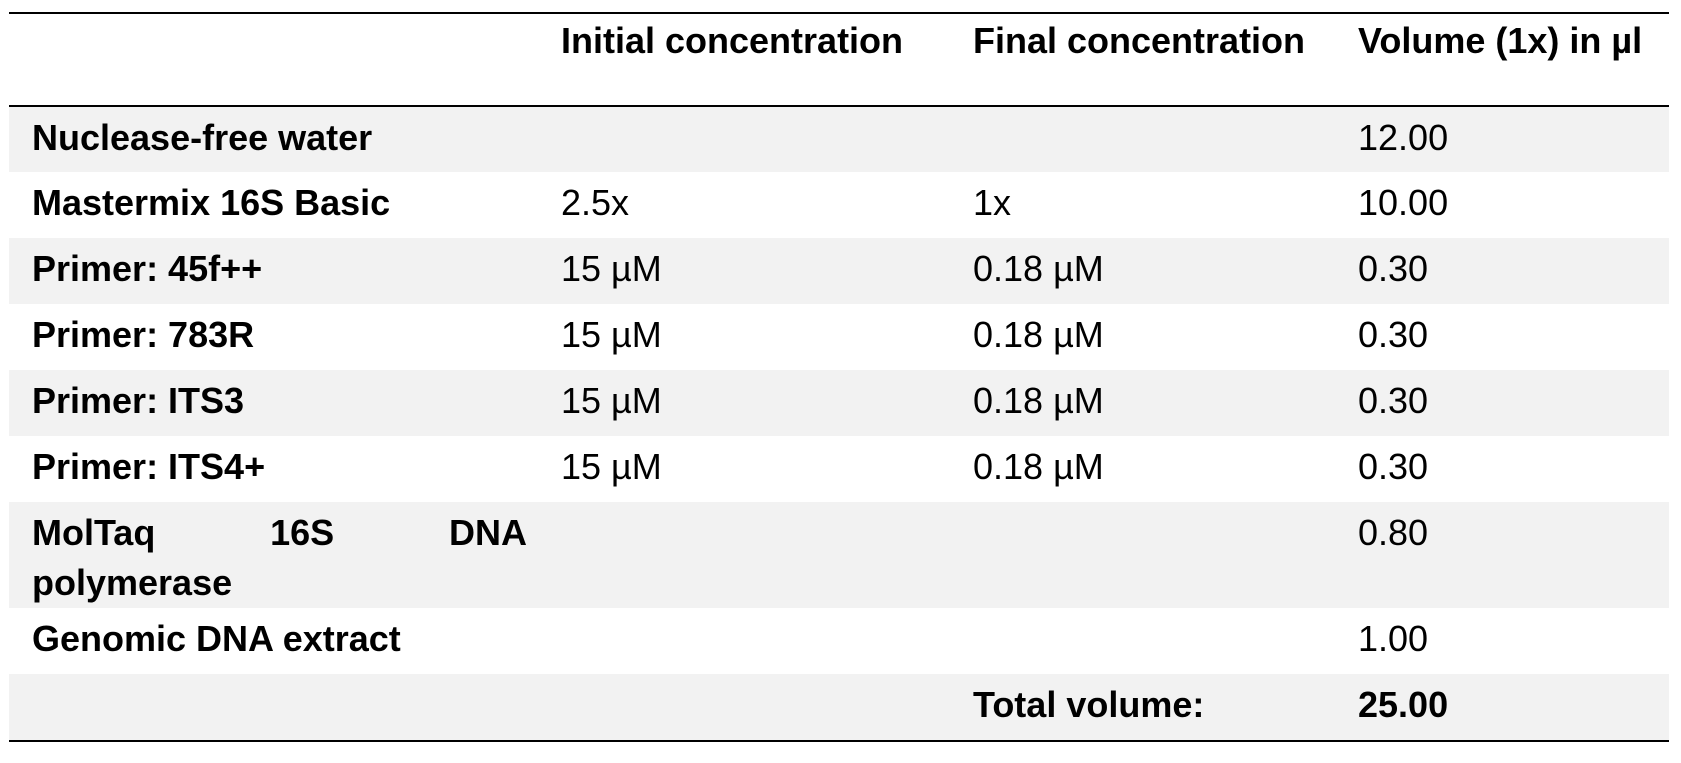 The width and height of the screenshot is (1681, 763). Describe the element at coordinates (274, 60) in the screenshot. I see `header-component` at that location.